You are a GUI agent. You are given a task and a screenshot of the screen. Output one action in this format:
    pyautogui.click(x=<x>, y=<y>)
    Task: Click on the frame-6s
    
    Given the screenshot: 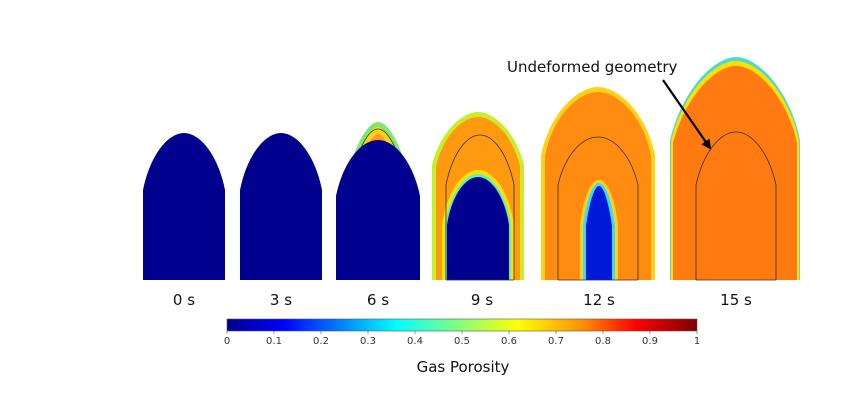 What is the action you would take?
    pyautogui.click(x=378, y=201)
    